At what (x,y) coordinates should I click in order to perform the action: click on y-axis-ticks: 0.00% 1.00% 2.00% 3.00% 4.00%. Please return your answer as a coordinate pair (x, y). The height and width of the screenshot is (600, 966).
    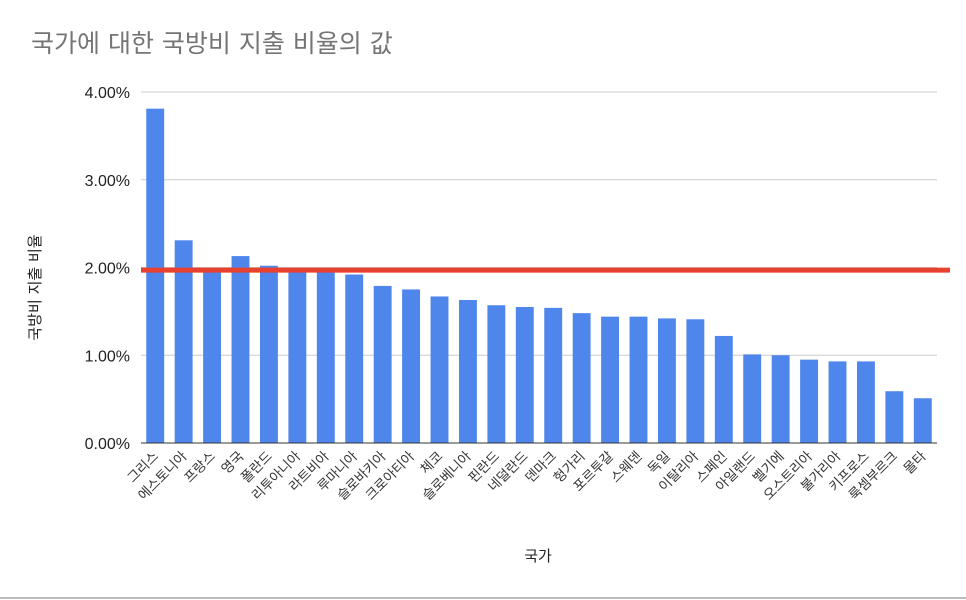
    Looking at the image, I should click on (107, 269).